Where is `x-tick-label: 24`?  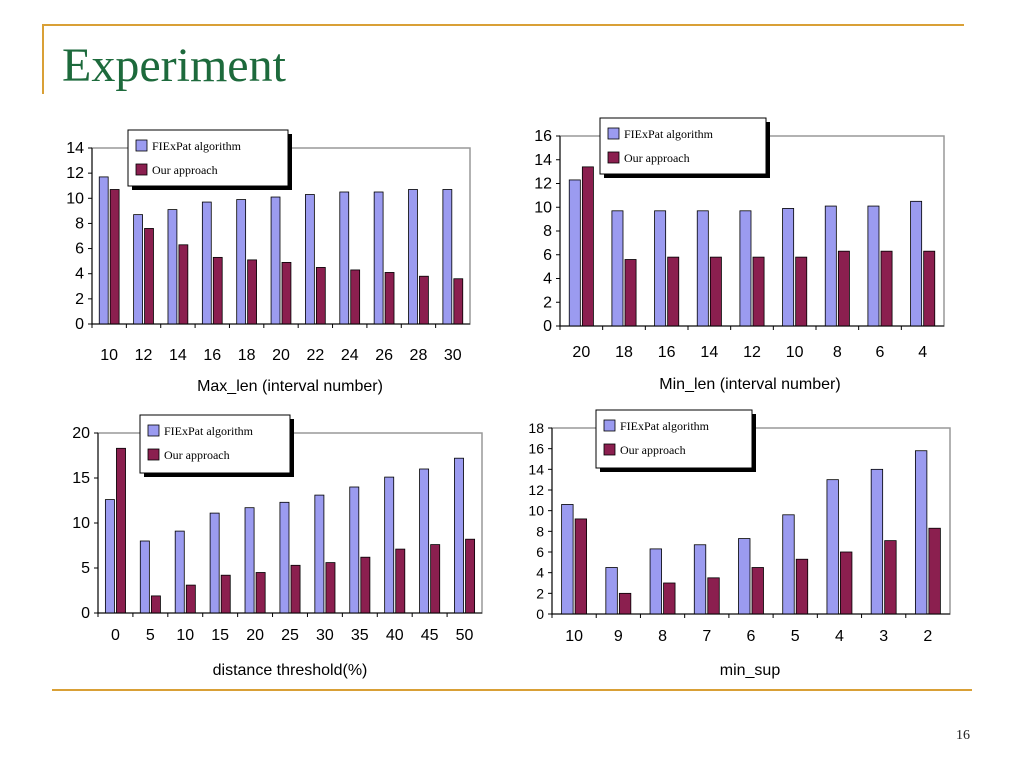
x-tick-label: 24 is located at coordinates (350, 355).